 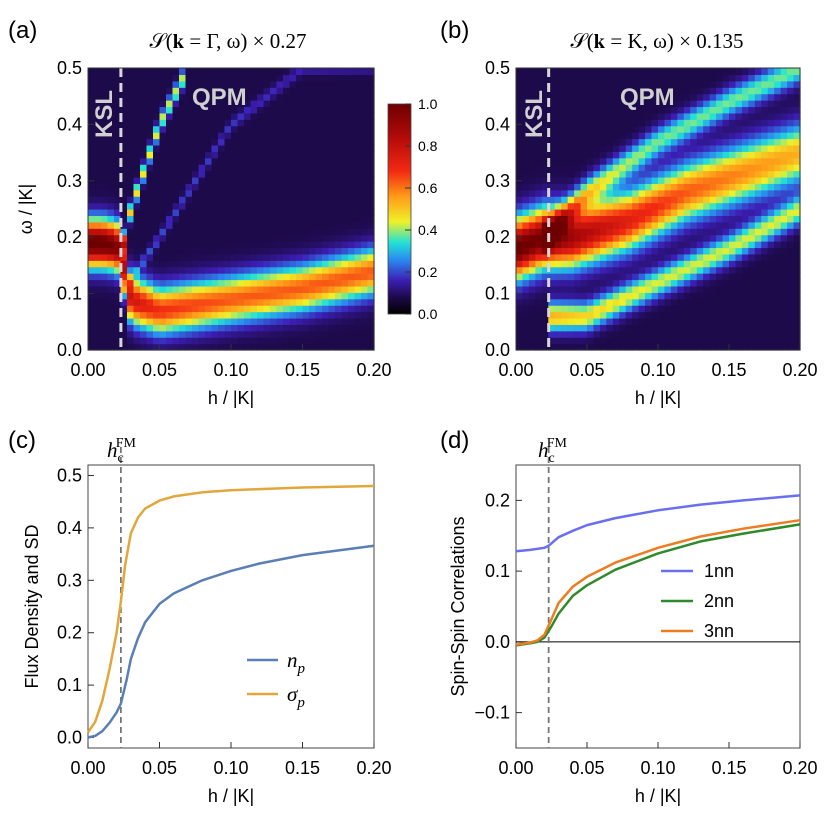 I want to click on x-tick-label: 0.05, so click(x=159, y=370).